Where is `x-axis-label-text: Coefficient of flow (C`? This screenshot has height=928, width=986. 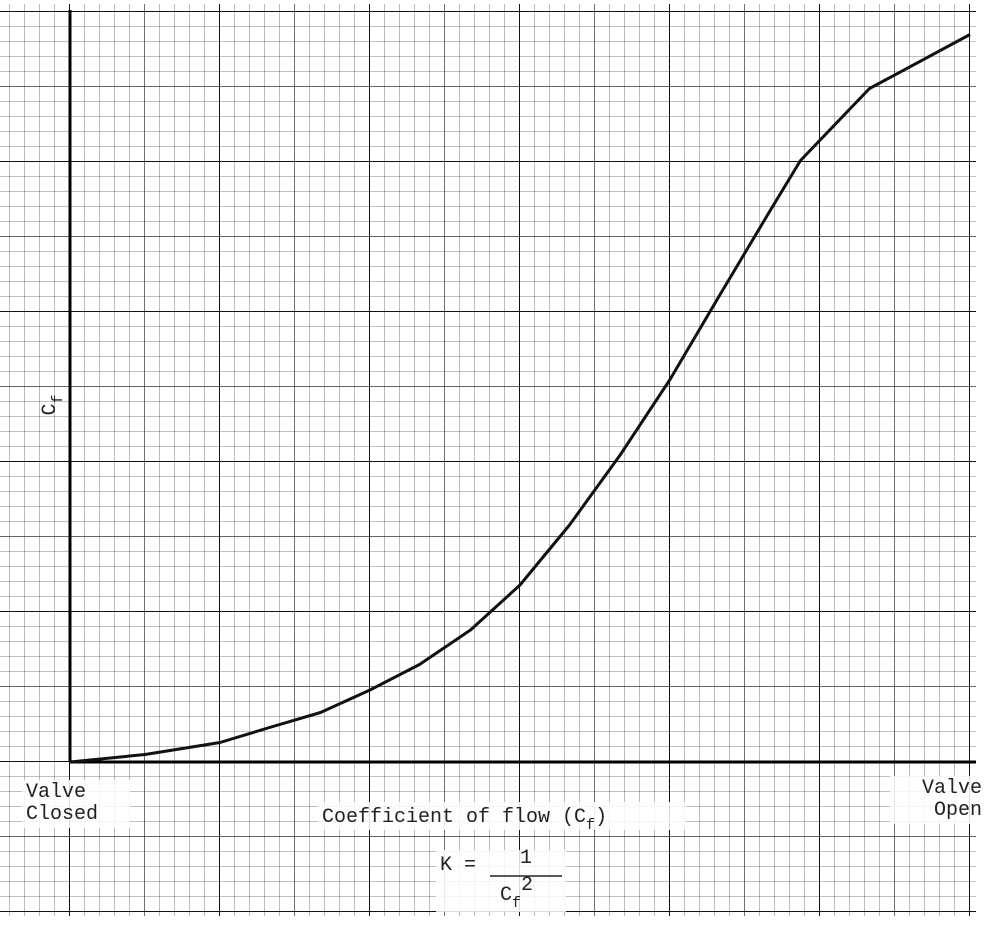 x-axis-label-text: Coefficient of flow (C is located at coordinates (454, 817).